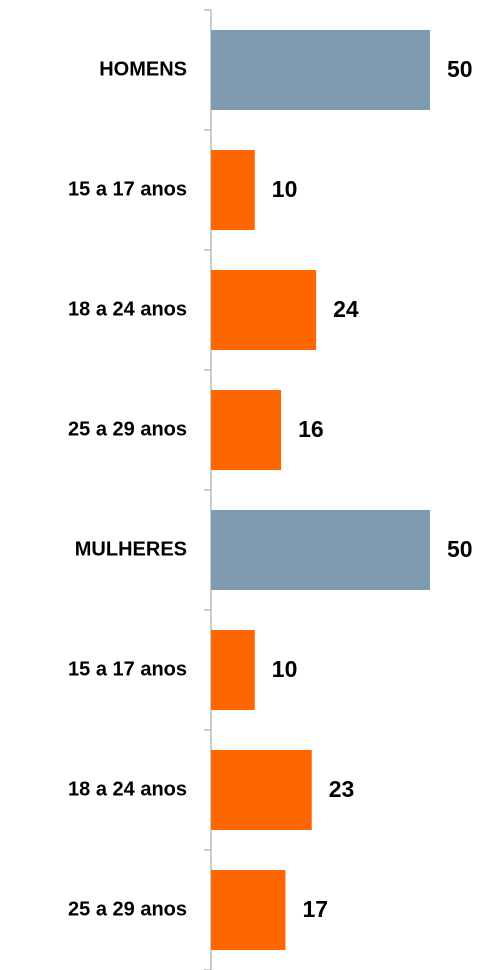  What do you see at coordinates (311, 429) in the screenshot?
I see `value-label: 16` at bounding box center [311, 429].